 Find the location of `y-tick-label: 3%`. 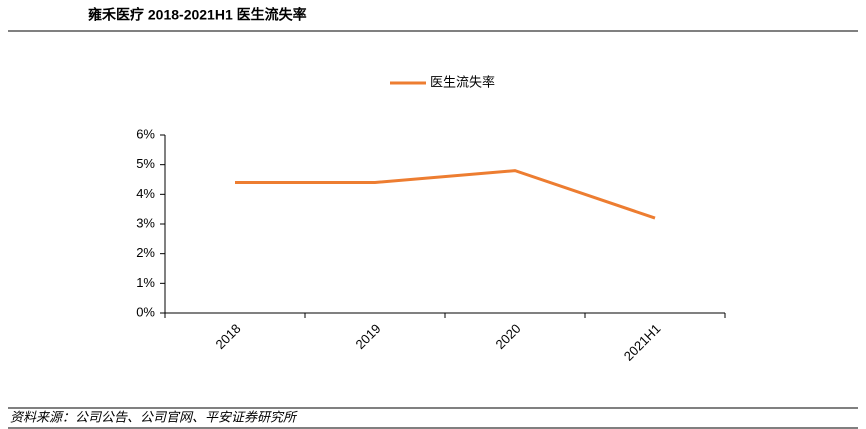

y-tick-label: 3% is located at coordinates (145, 222).